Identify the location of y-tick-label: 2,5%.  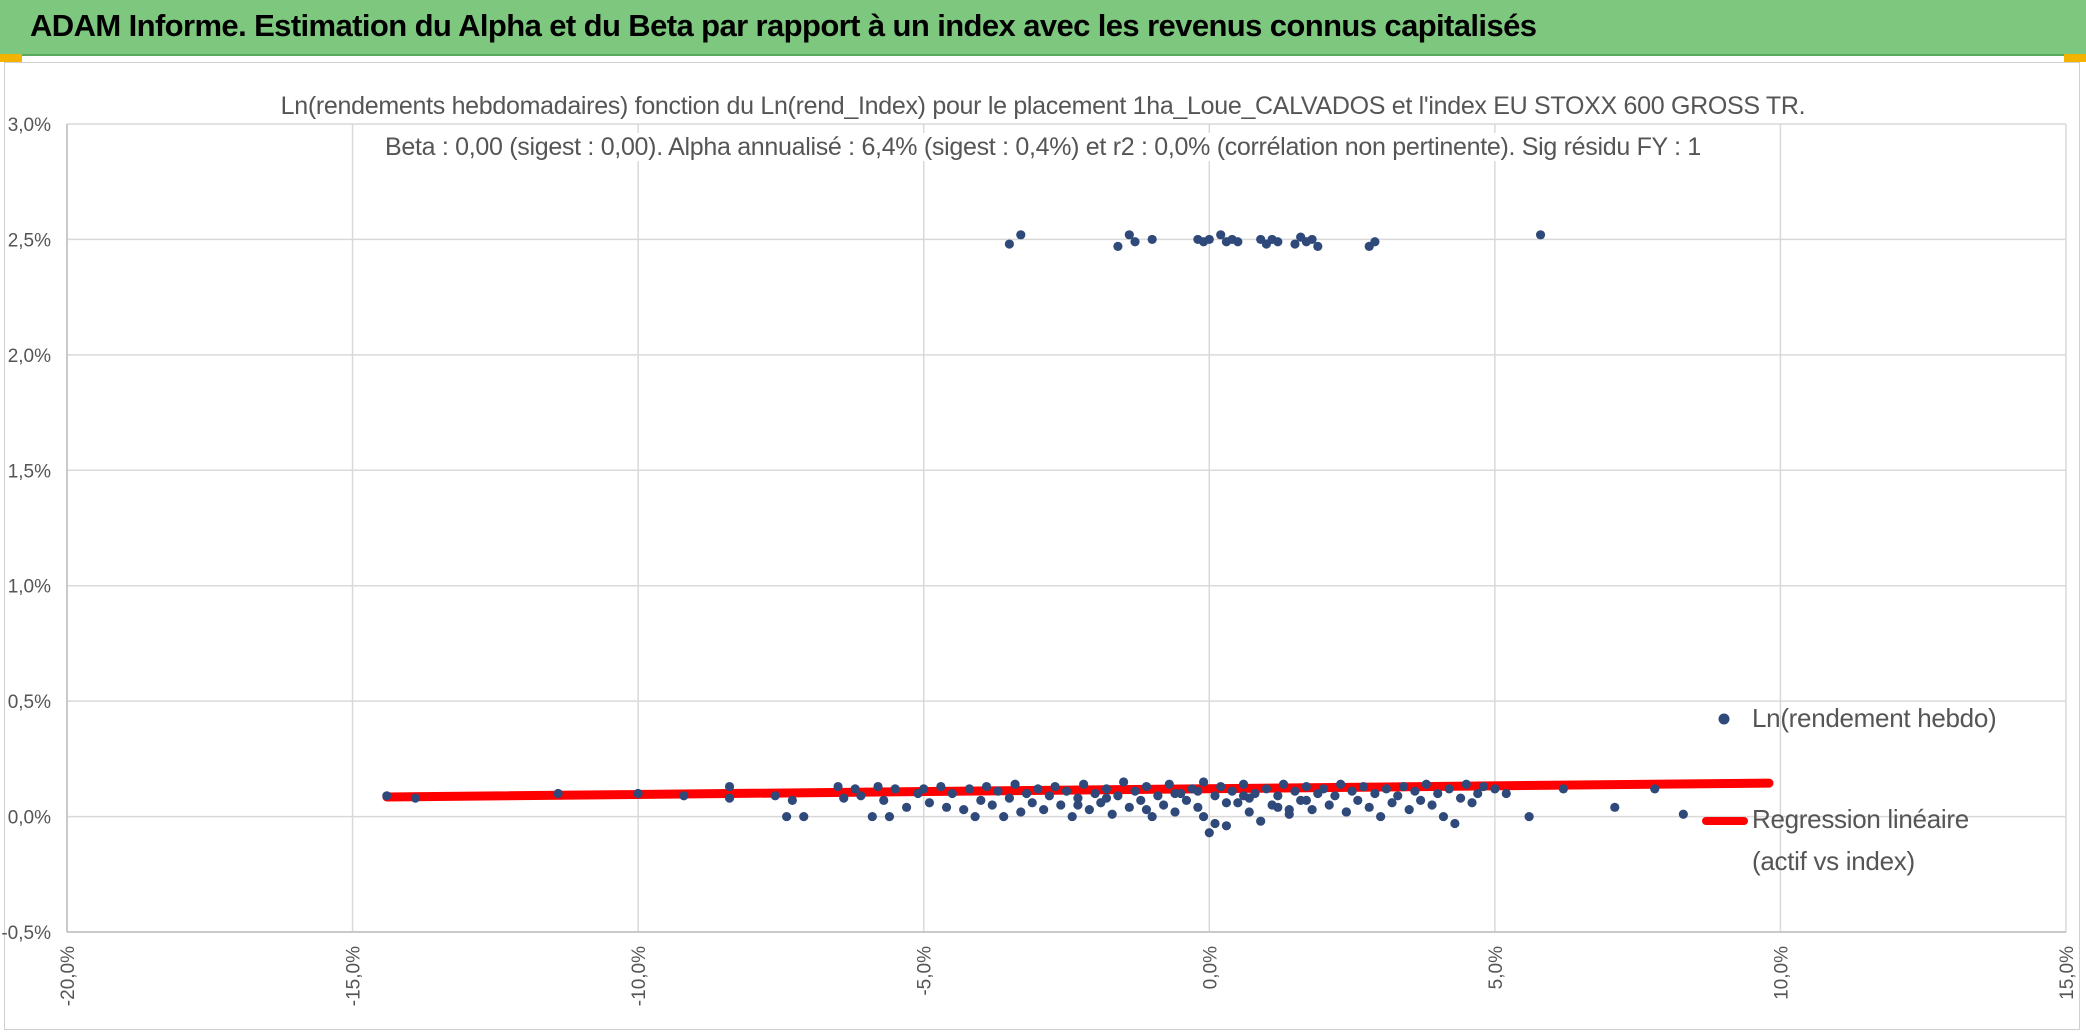
(29, 240).